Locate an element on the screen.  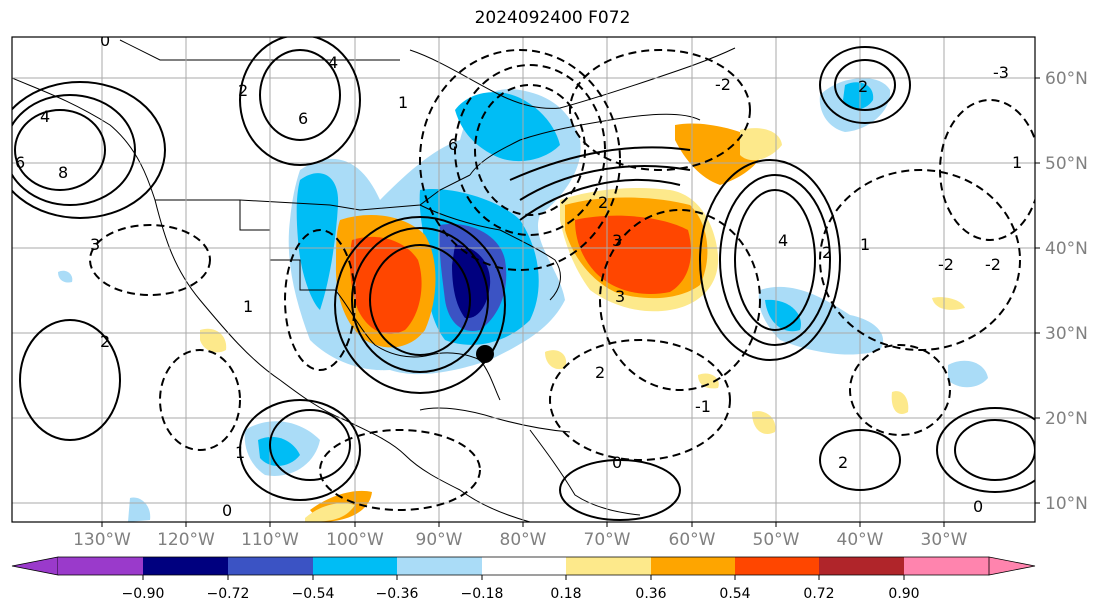
anomaly-neg-east is located at coordinates (821, 320).